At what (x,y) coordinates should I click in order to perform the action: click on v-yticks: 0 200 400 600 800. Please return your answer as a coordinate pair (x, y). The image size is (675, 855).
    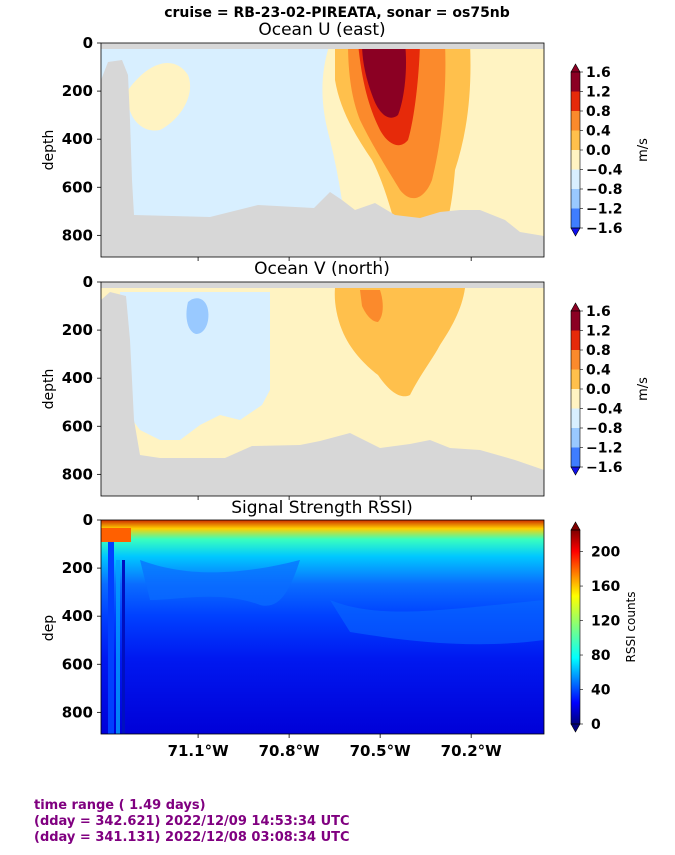
    Looking at the image, I should click on (81, 378).